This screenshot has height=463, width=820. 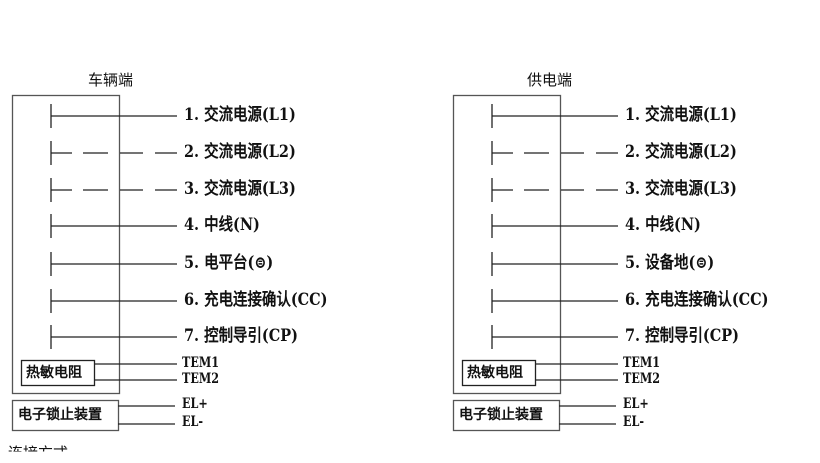 I want to click on footer-clipped-text: 连接方式, so click(x=38, y=453).